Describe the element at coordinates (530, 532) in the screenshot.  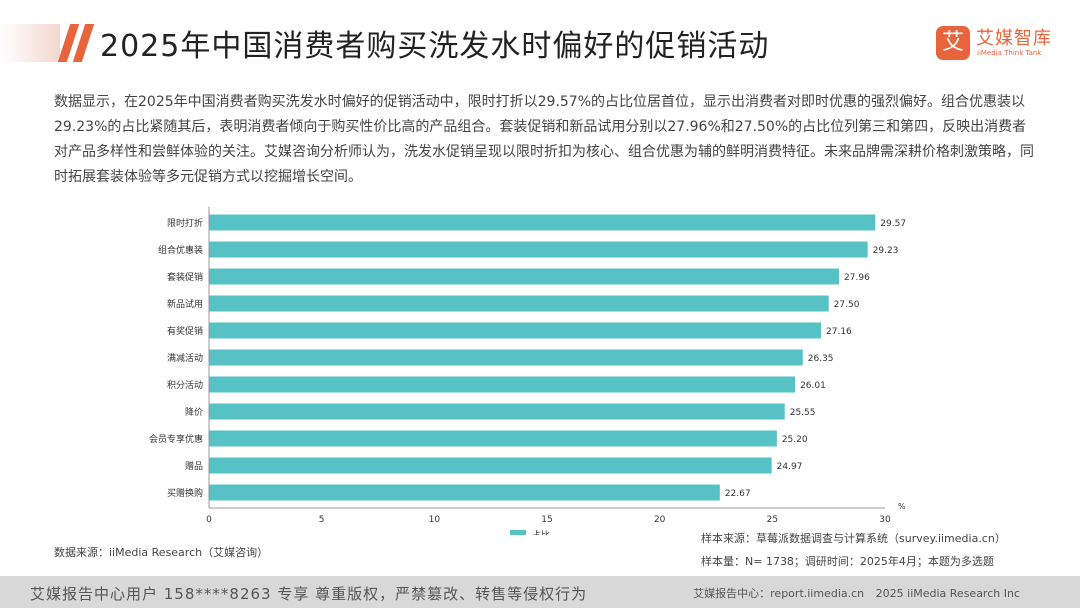
I see `chart-legend: 占比` at that location.